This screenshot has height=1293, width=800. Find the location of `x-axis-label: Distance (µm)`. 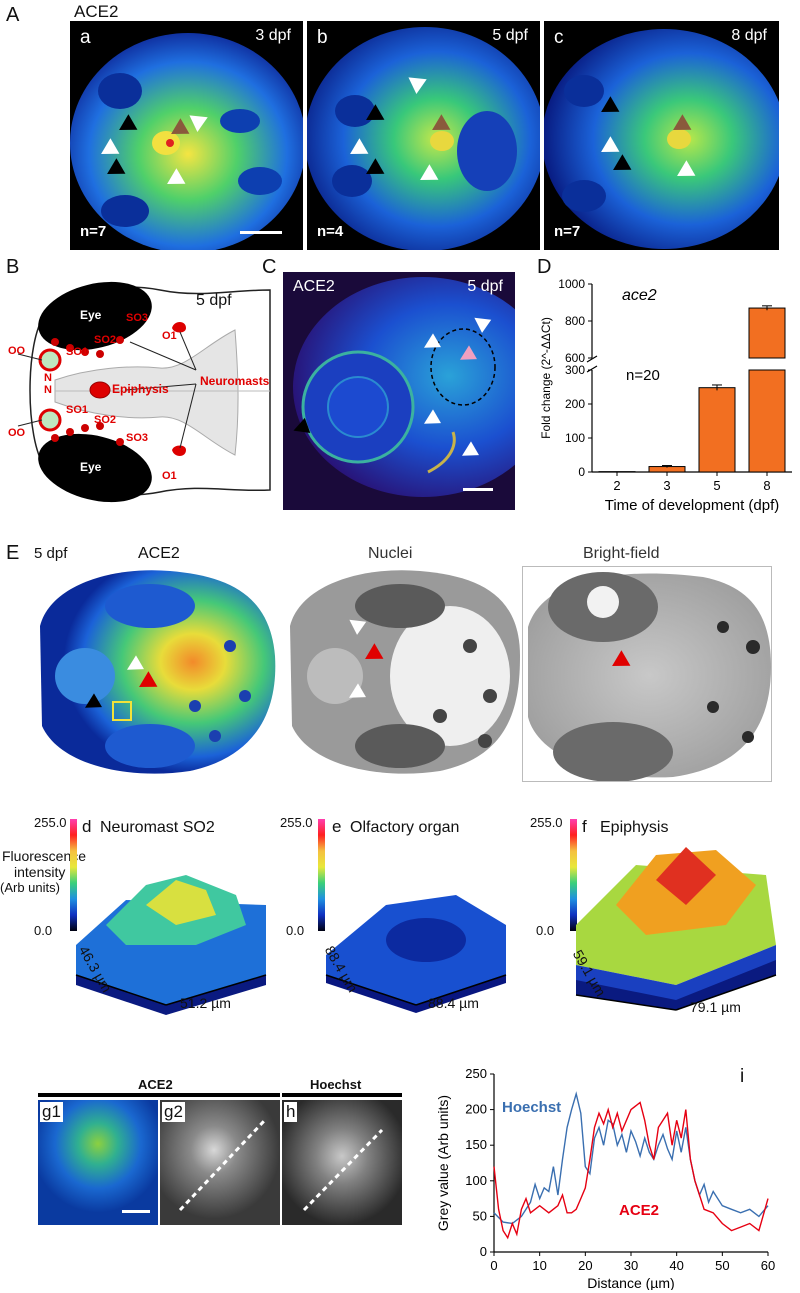

x-axis-label: Distance (µm) is located at coordinates (630, 1282).